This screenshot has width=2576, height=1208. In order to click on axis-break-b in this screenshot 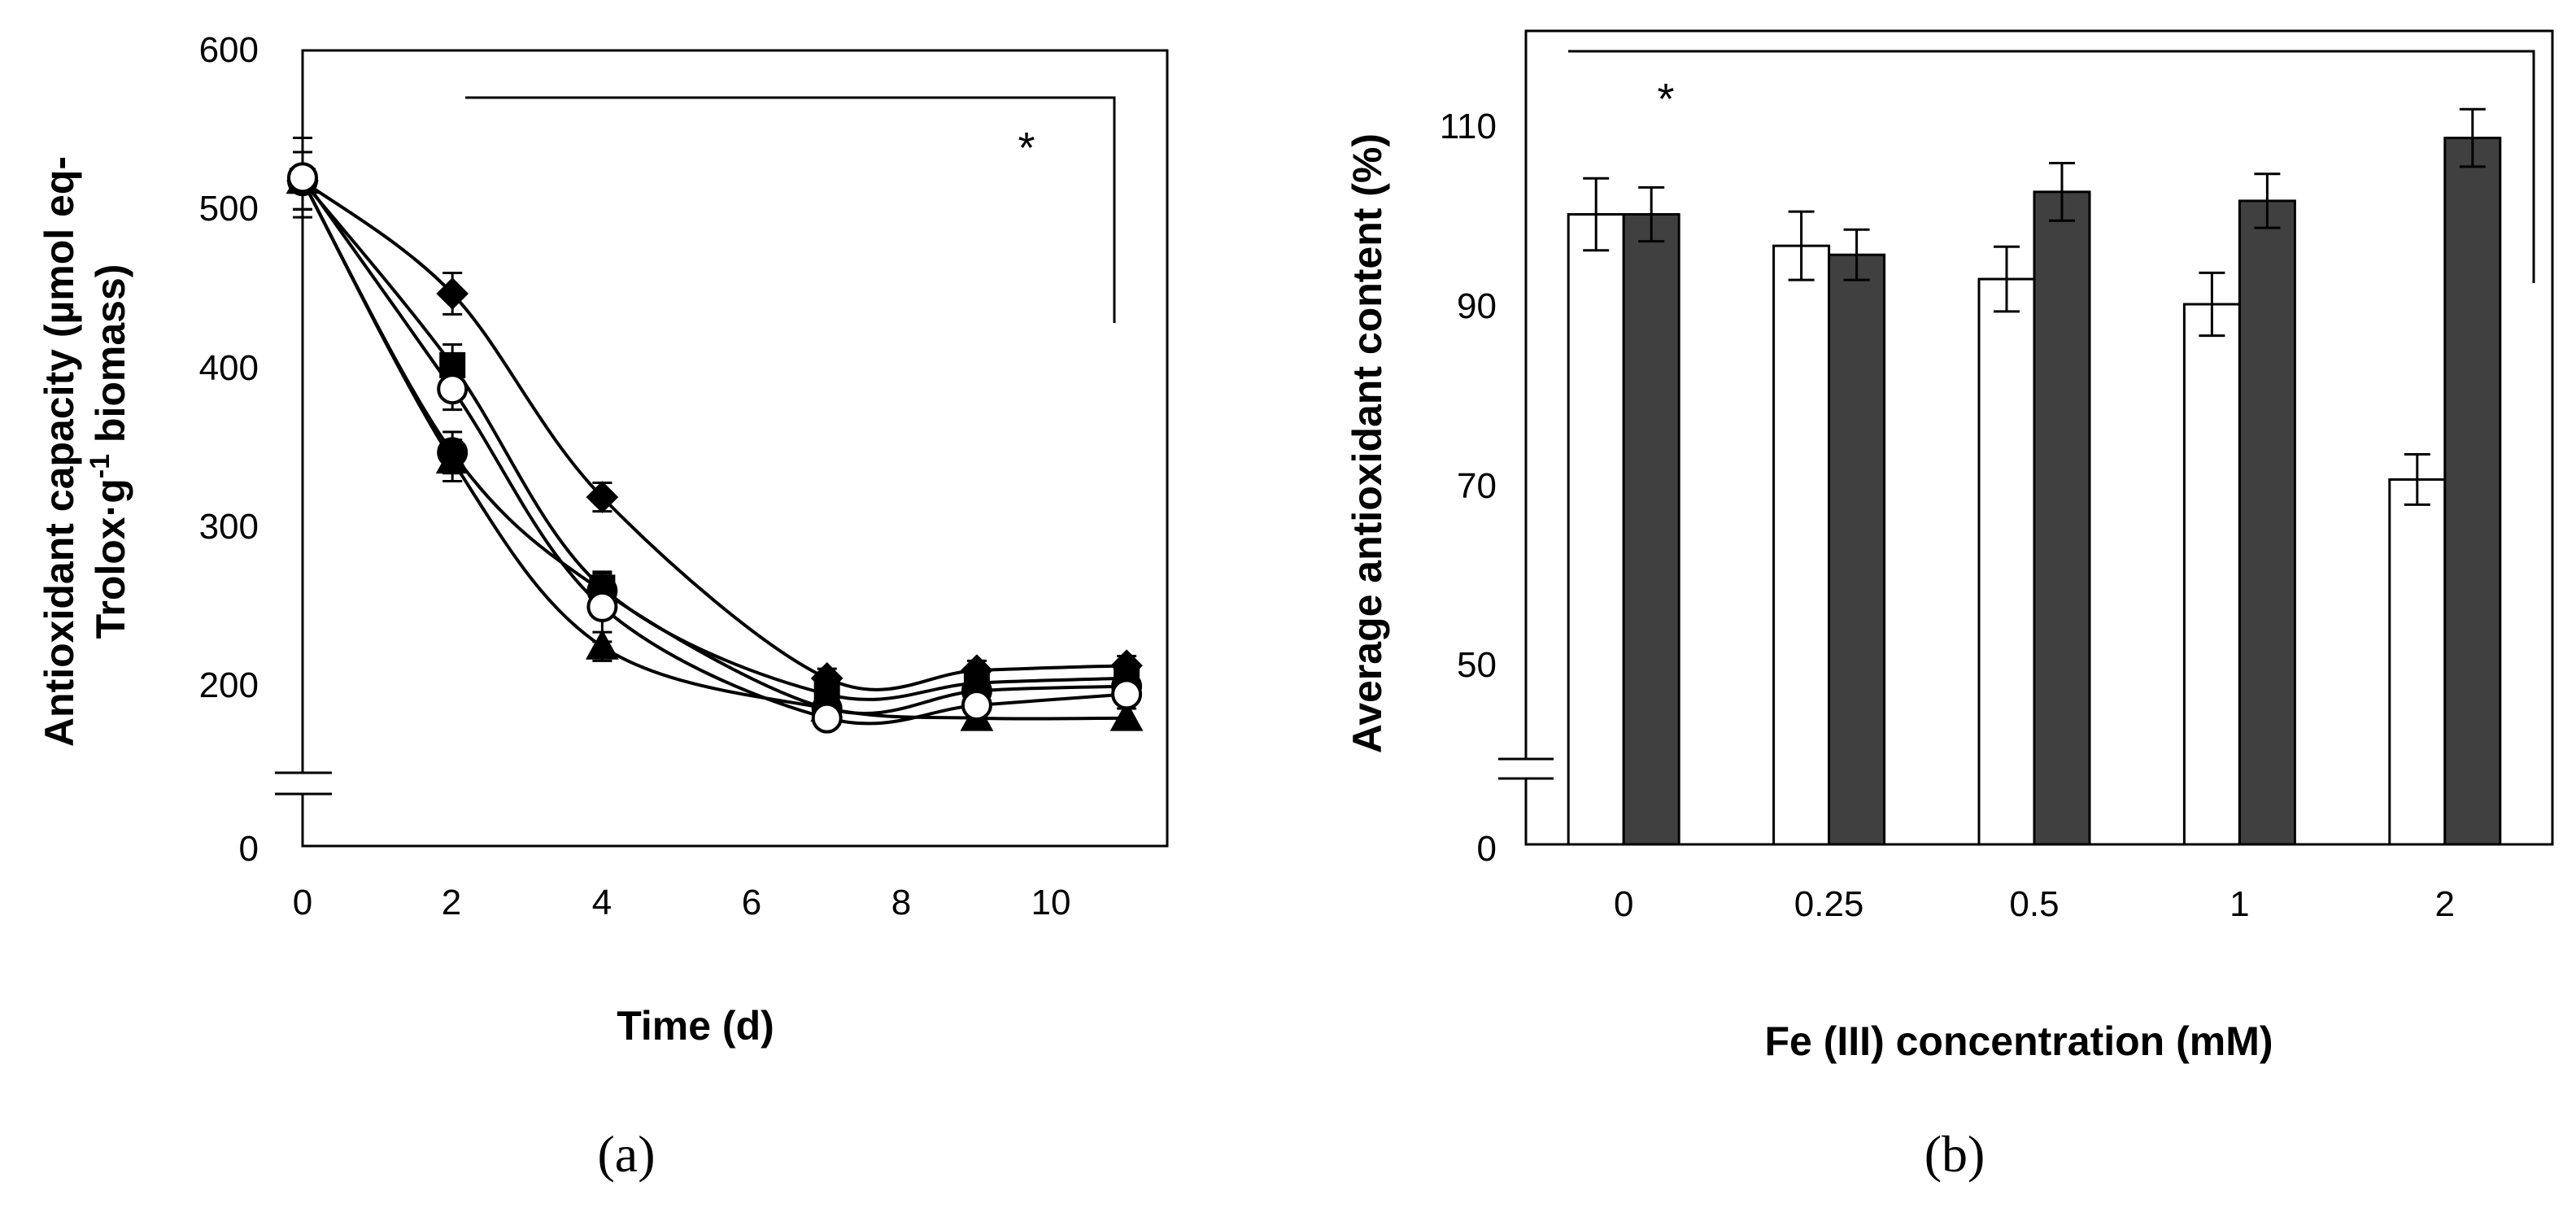, I will do `click(1526, 768)`.